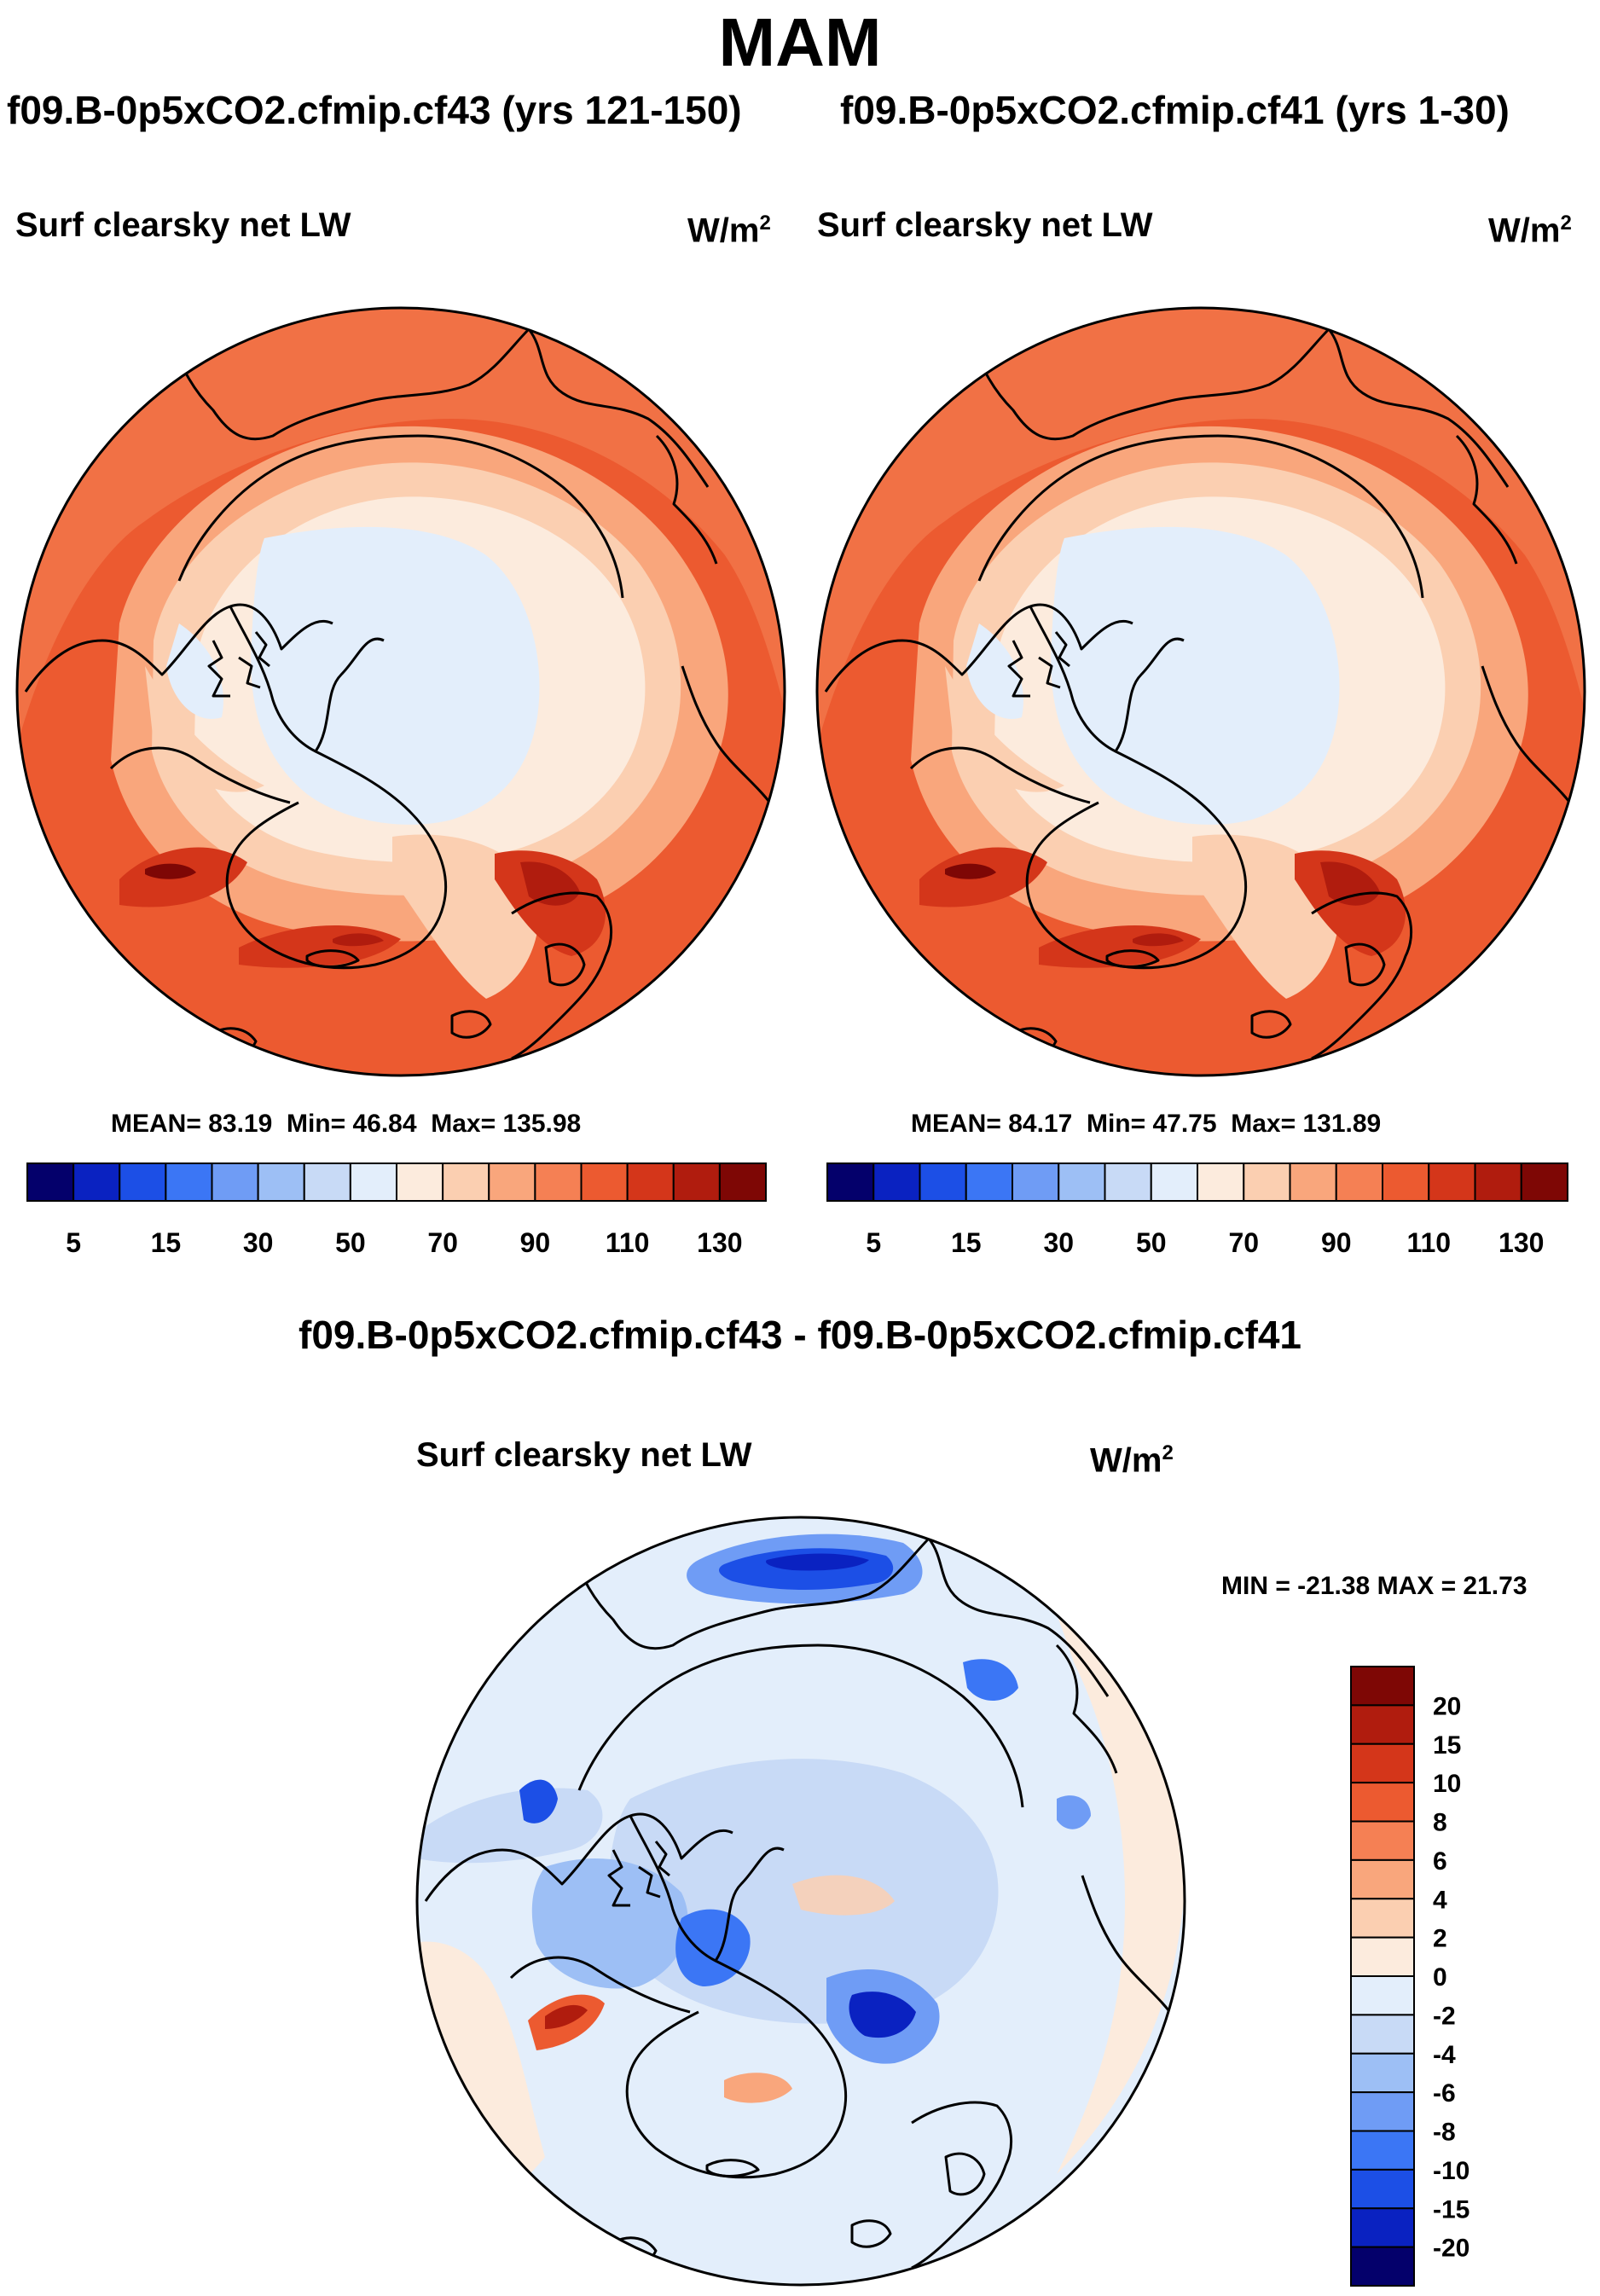 The width and height of the screenshot is (1600, 2296). What do you see at coordinates (729, 231) in the screenshot?
I see `panel1-units: W/m2` at bounding box center [729, 231].